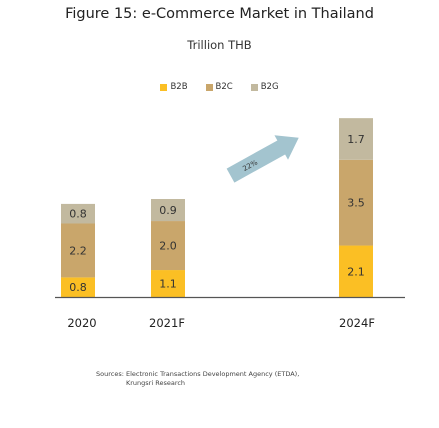  Describe the element at coordinates (179, 87) in the screenshot. I see `legend-label-b2b: B2B` at that location.